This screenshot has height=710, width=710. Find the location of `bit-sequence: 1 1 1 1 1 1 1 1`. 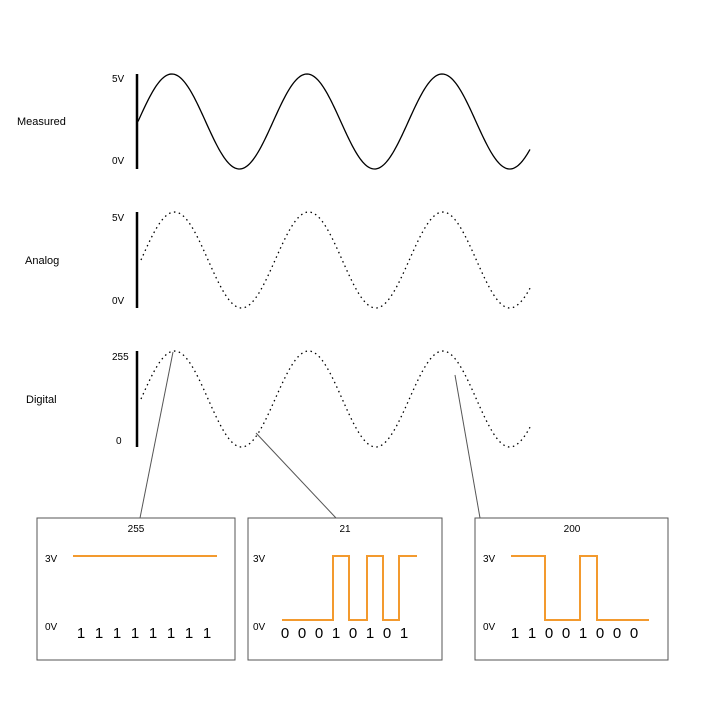

bit-sequence: 1 1 1 1 1 1 1 1 is located at coordinates (144, 633).